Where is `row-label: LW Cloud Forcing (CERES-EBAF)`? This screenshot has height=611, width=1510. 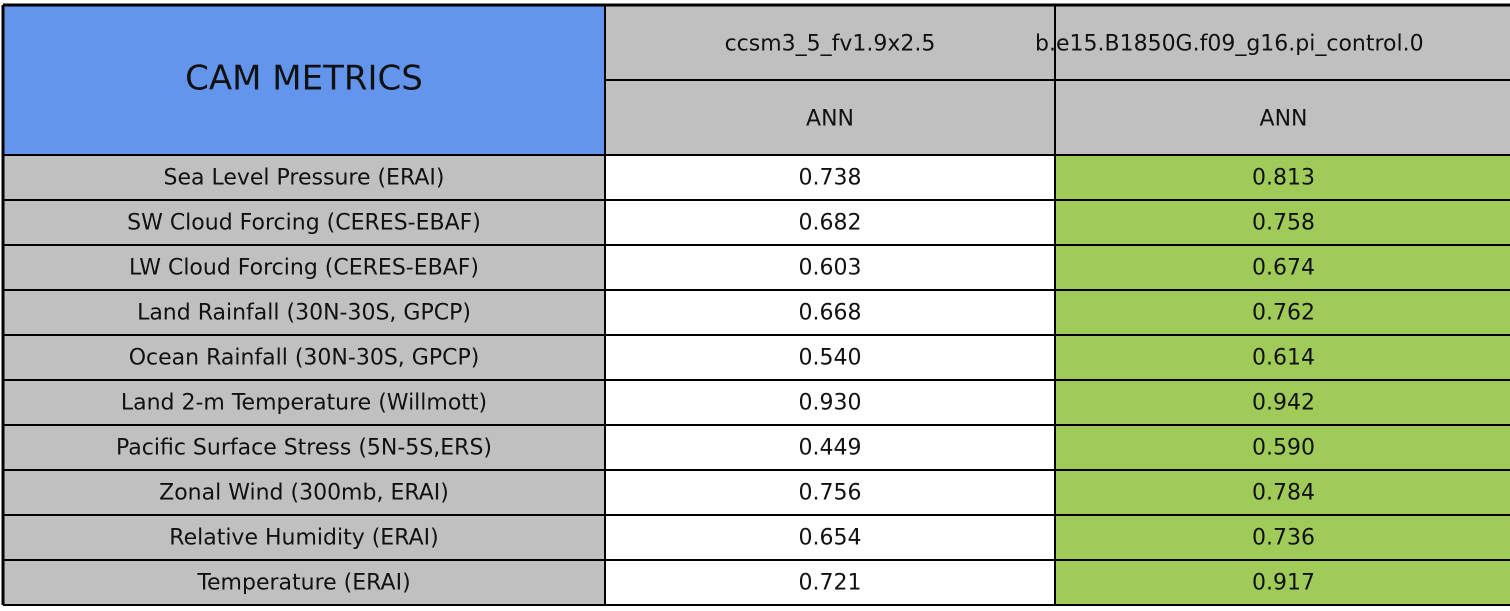
row-label: LW Cloud Forcing (CERES-EBAF) is located at coordinates (304, 268).